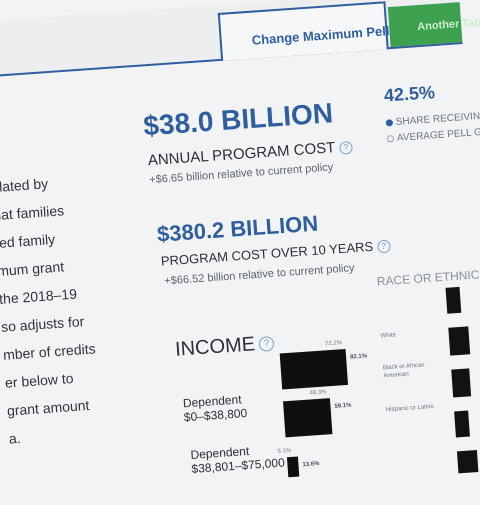 The height and width of the screenshot is (505, 480). I want to click on income-title: INCOME?, so click(224, 347).